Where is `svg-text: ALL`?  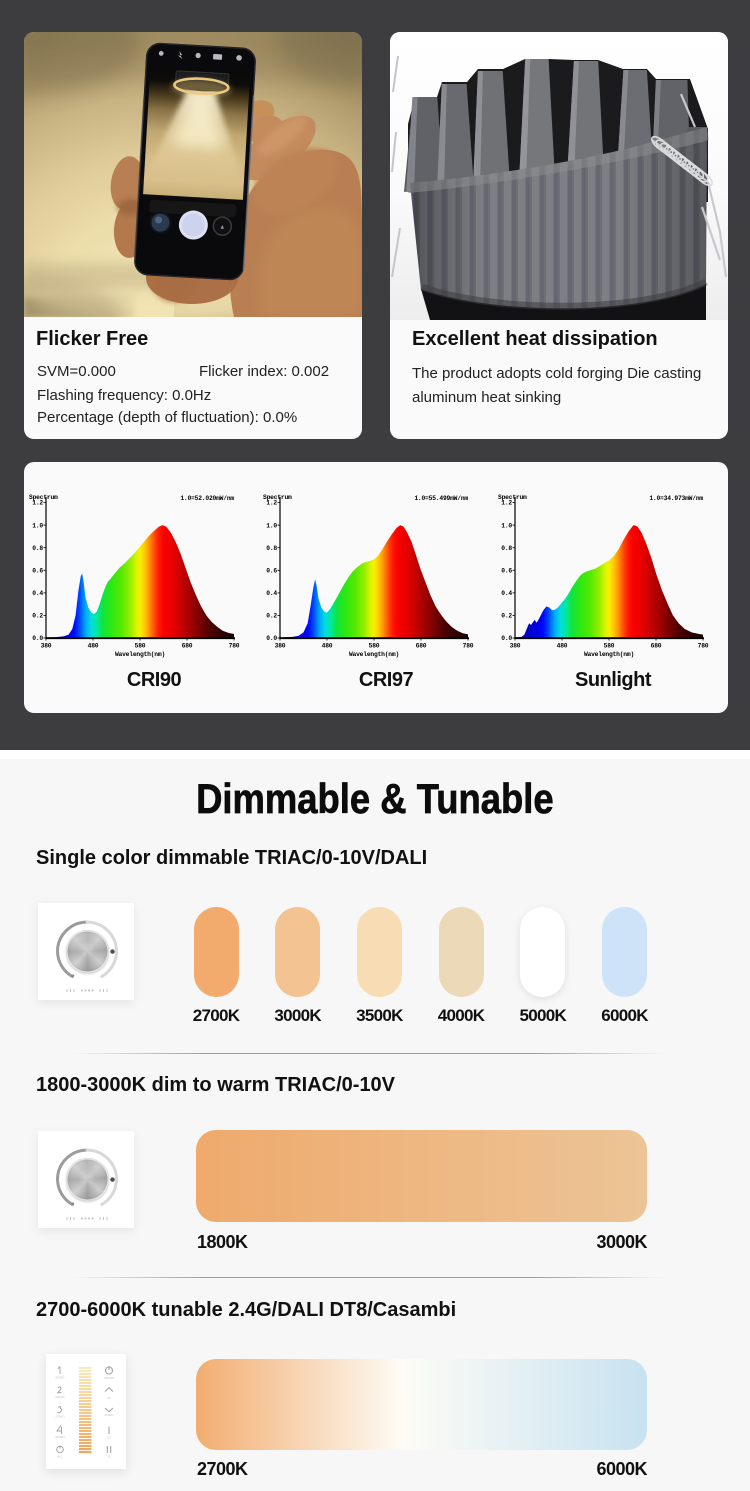 svg-text: ALL is located at coordinates (60, 1457).